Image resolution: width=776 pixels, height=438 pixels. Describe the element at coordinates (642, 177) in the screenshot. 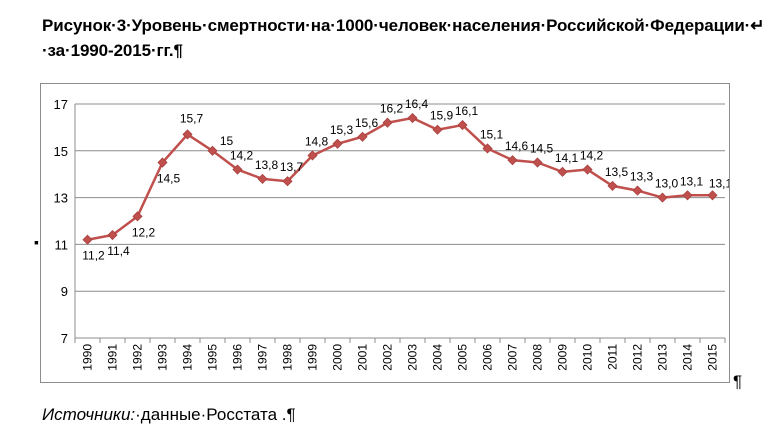

I see `data-label: 13,3` at that location.